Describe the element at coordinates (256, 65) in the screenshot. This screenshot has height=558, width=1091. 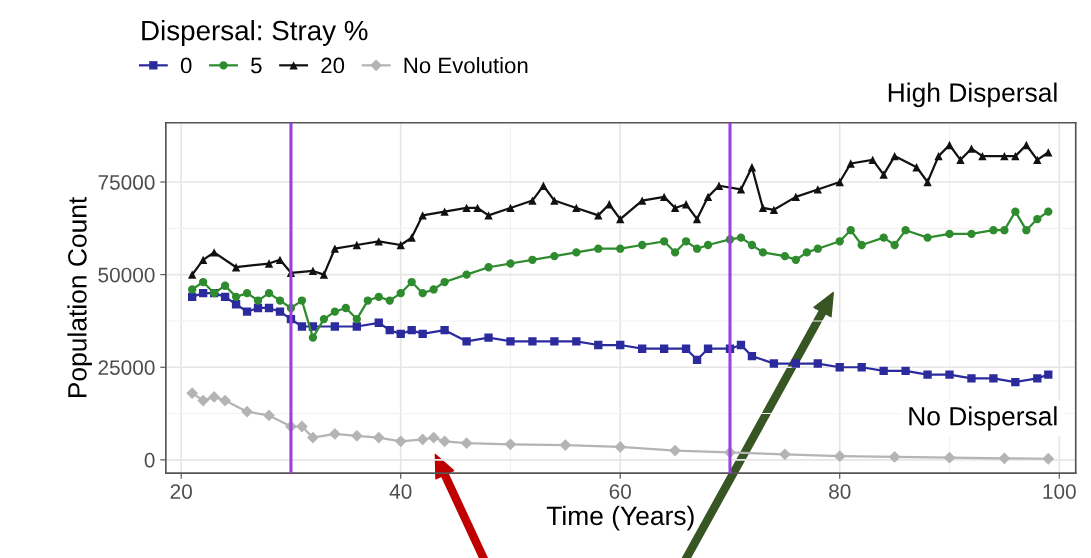
I see `legend-label: 5` at that location.